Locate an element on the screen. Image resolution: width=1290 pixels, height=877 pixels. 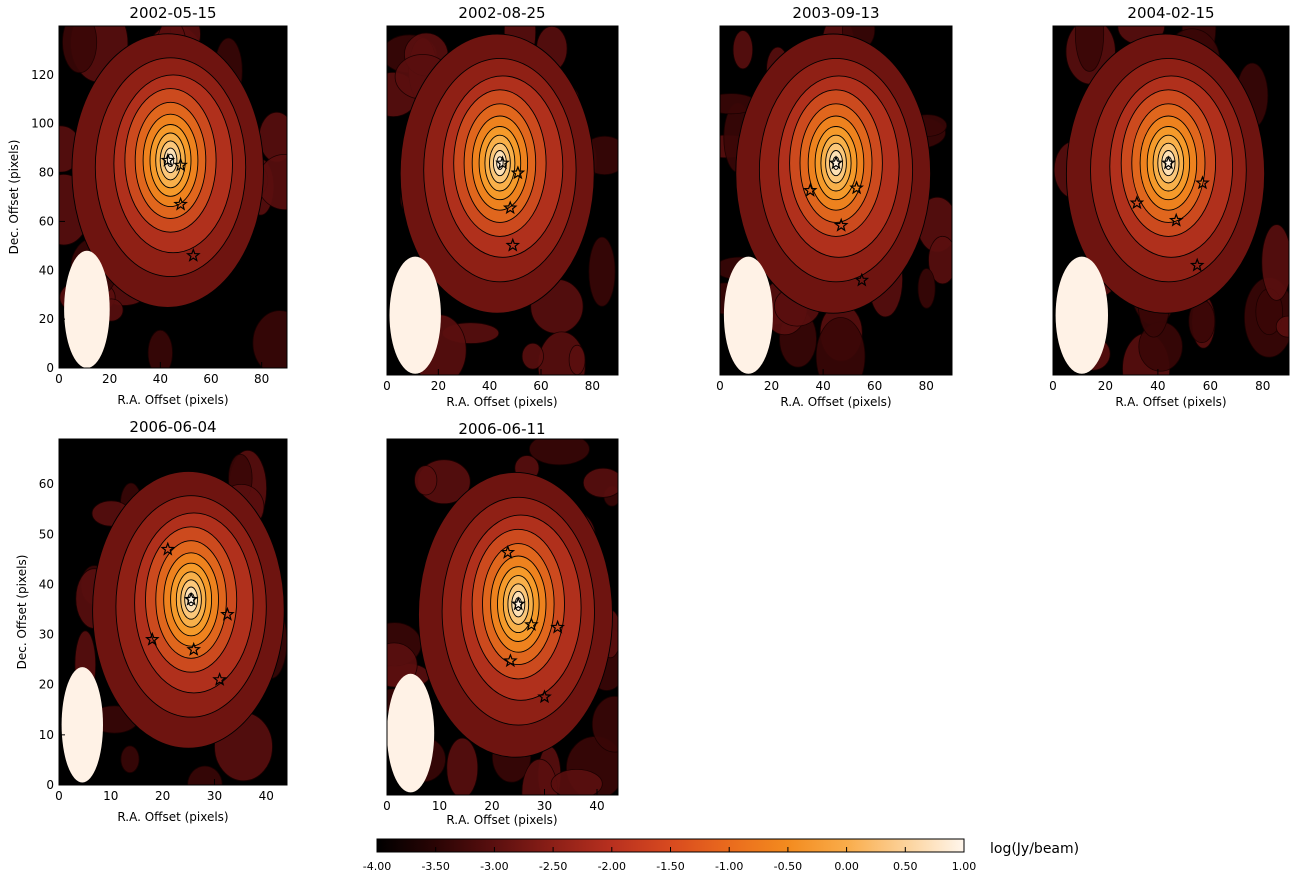
panel-title: 2003-09-13 is located at coordinates (835, 13).